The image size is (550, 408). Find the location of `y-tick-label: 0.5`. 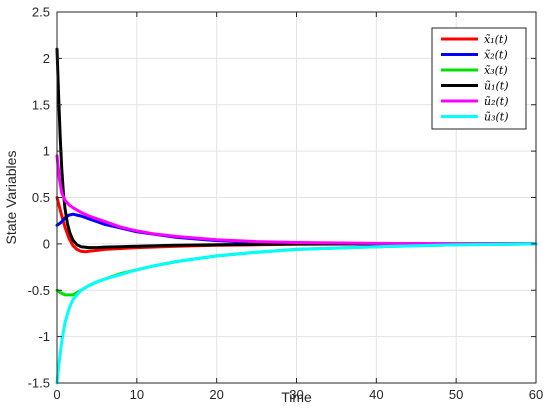

y-tick-label: 0.5 is located at coordinates (41, 197).